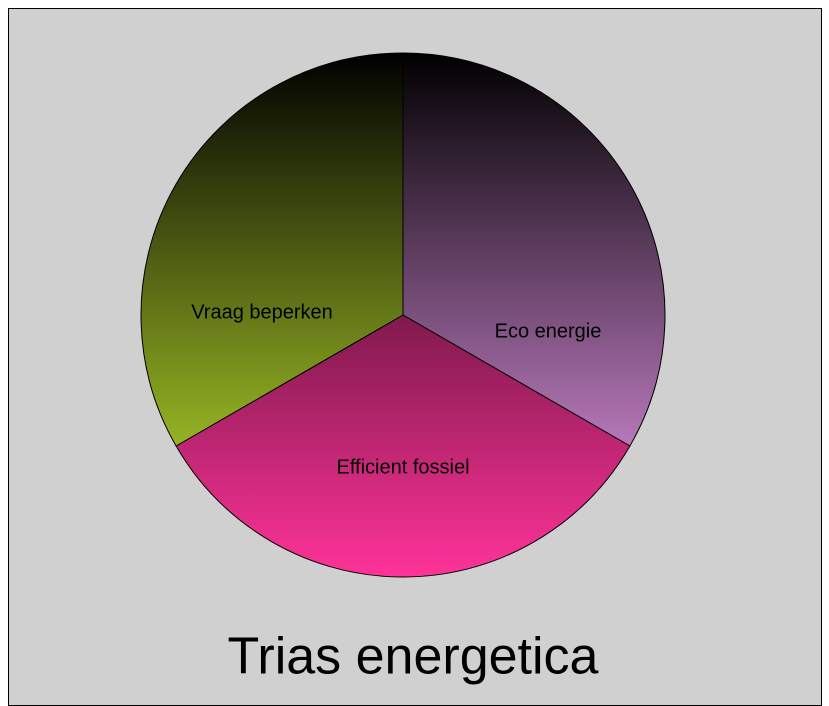  I want to click on slice-label: Efficient fossiel, so click(402, 467).